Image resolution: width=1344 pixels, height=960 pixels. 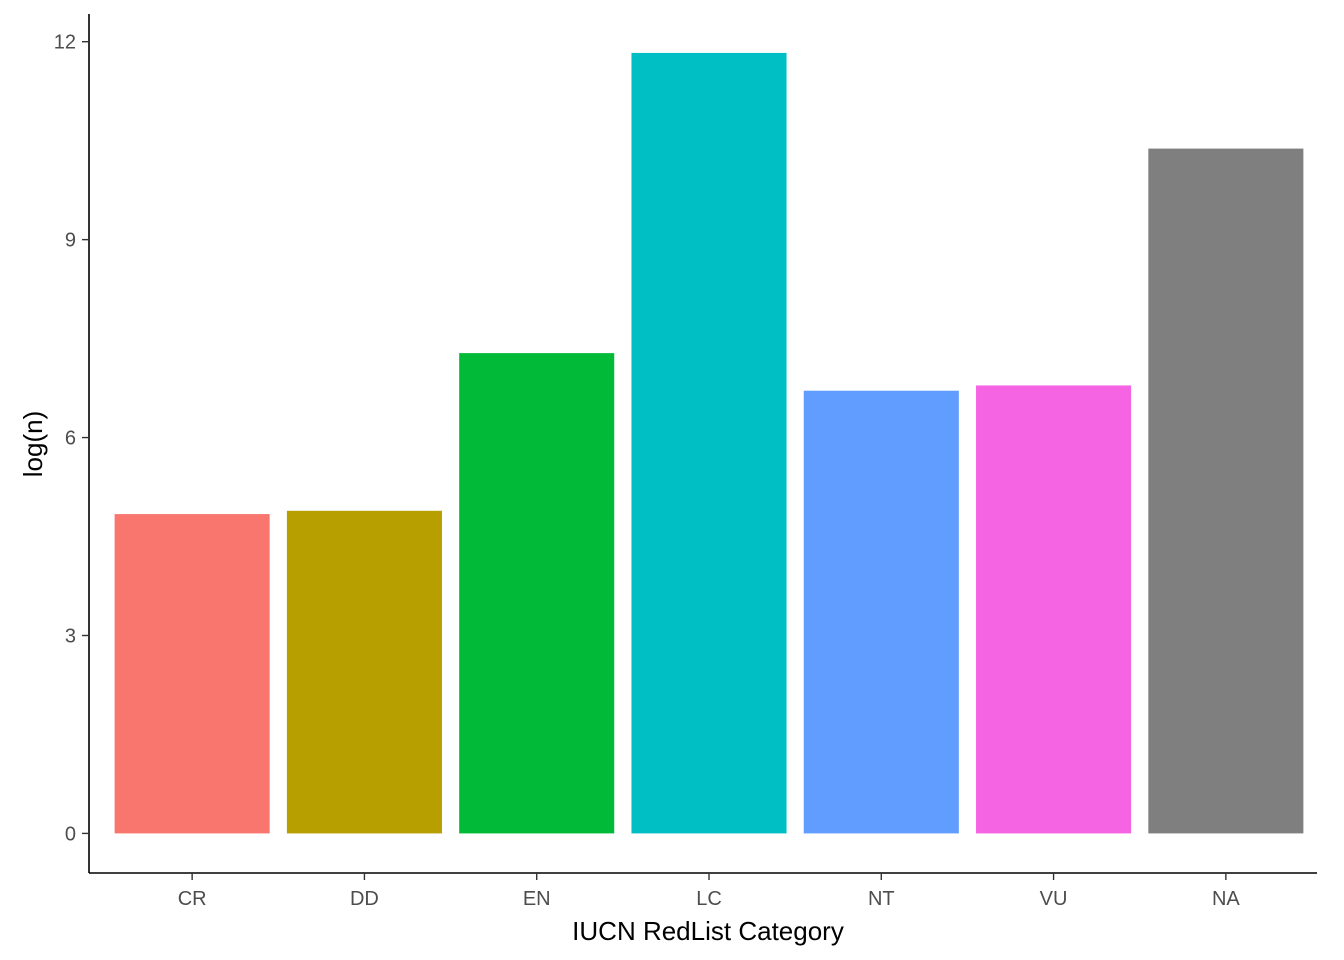 What do you see at coordinates (1054, 609) in the screenshot?
I see `bar-vu` at bounding box center [1054, 609].